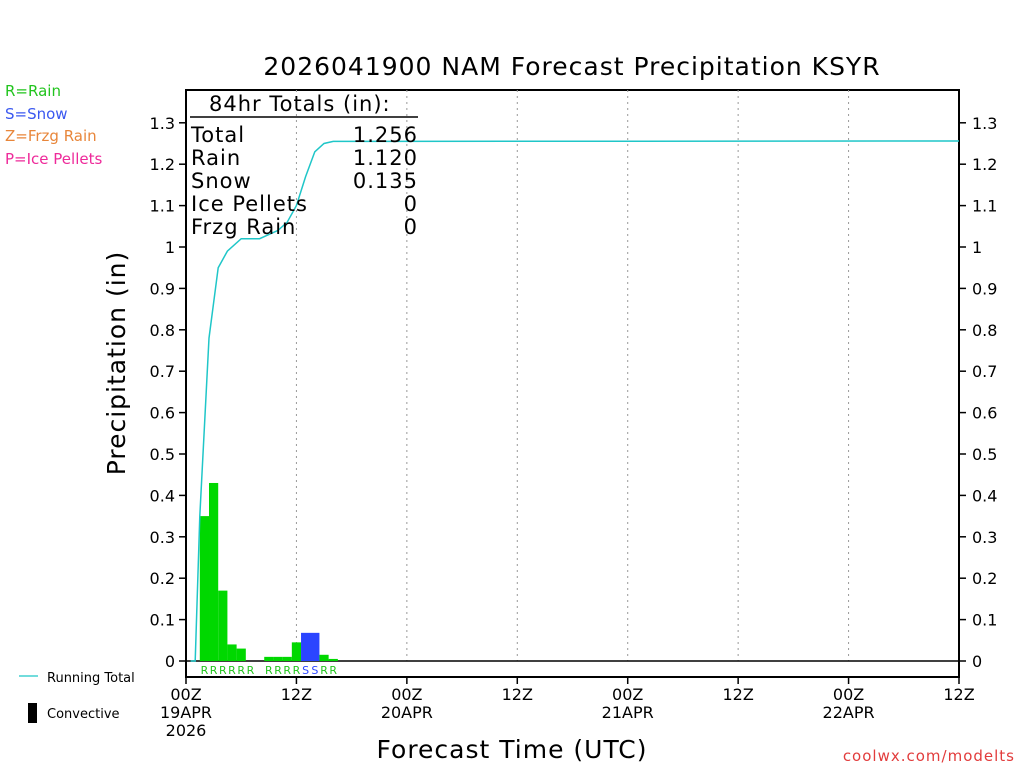 The image size is (1024, 768). What do you see at coordinates (984, 578) in the screenshot?
I see `y-tick-label-right: 0.2` at bounding box center [984, 578].